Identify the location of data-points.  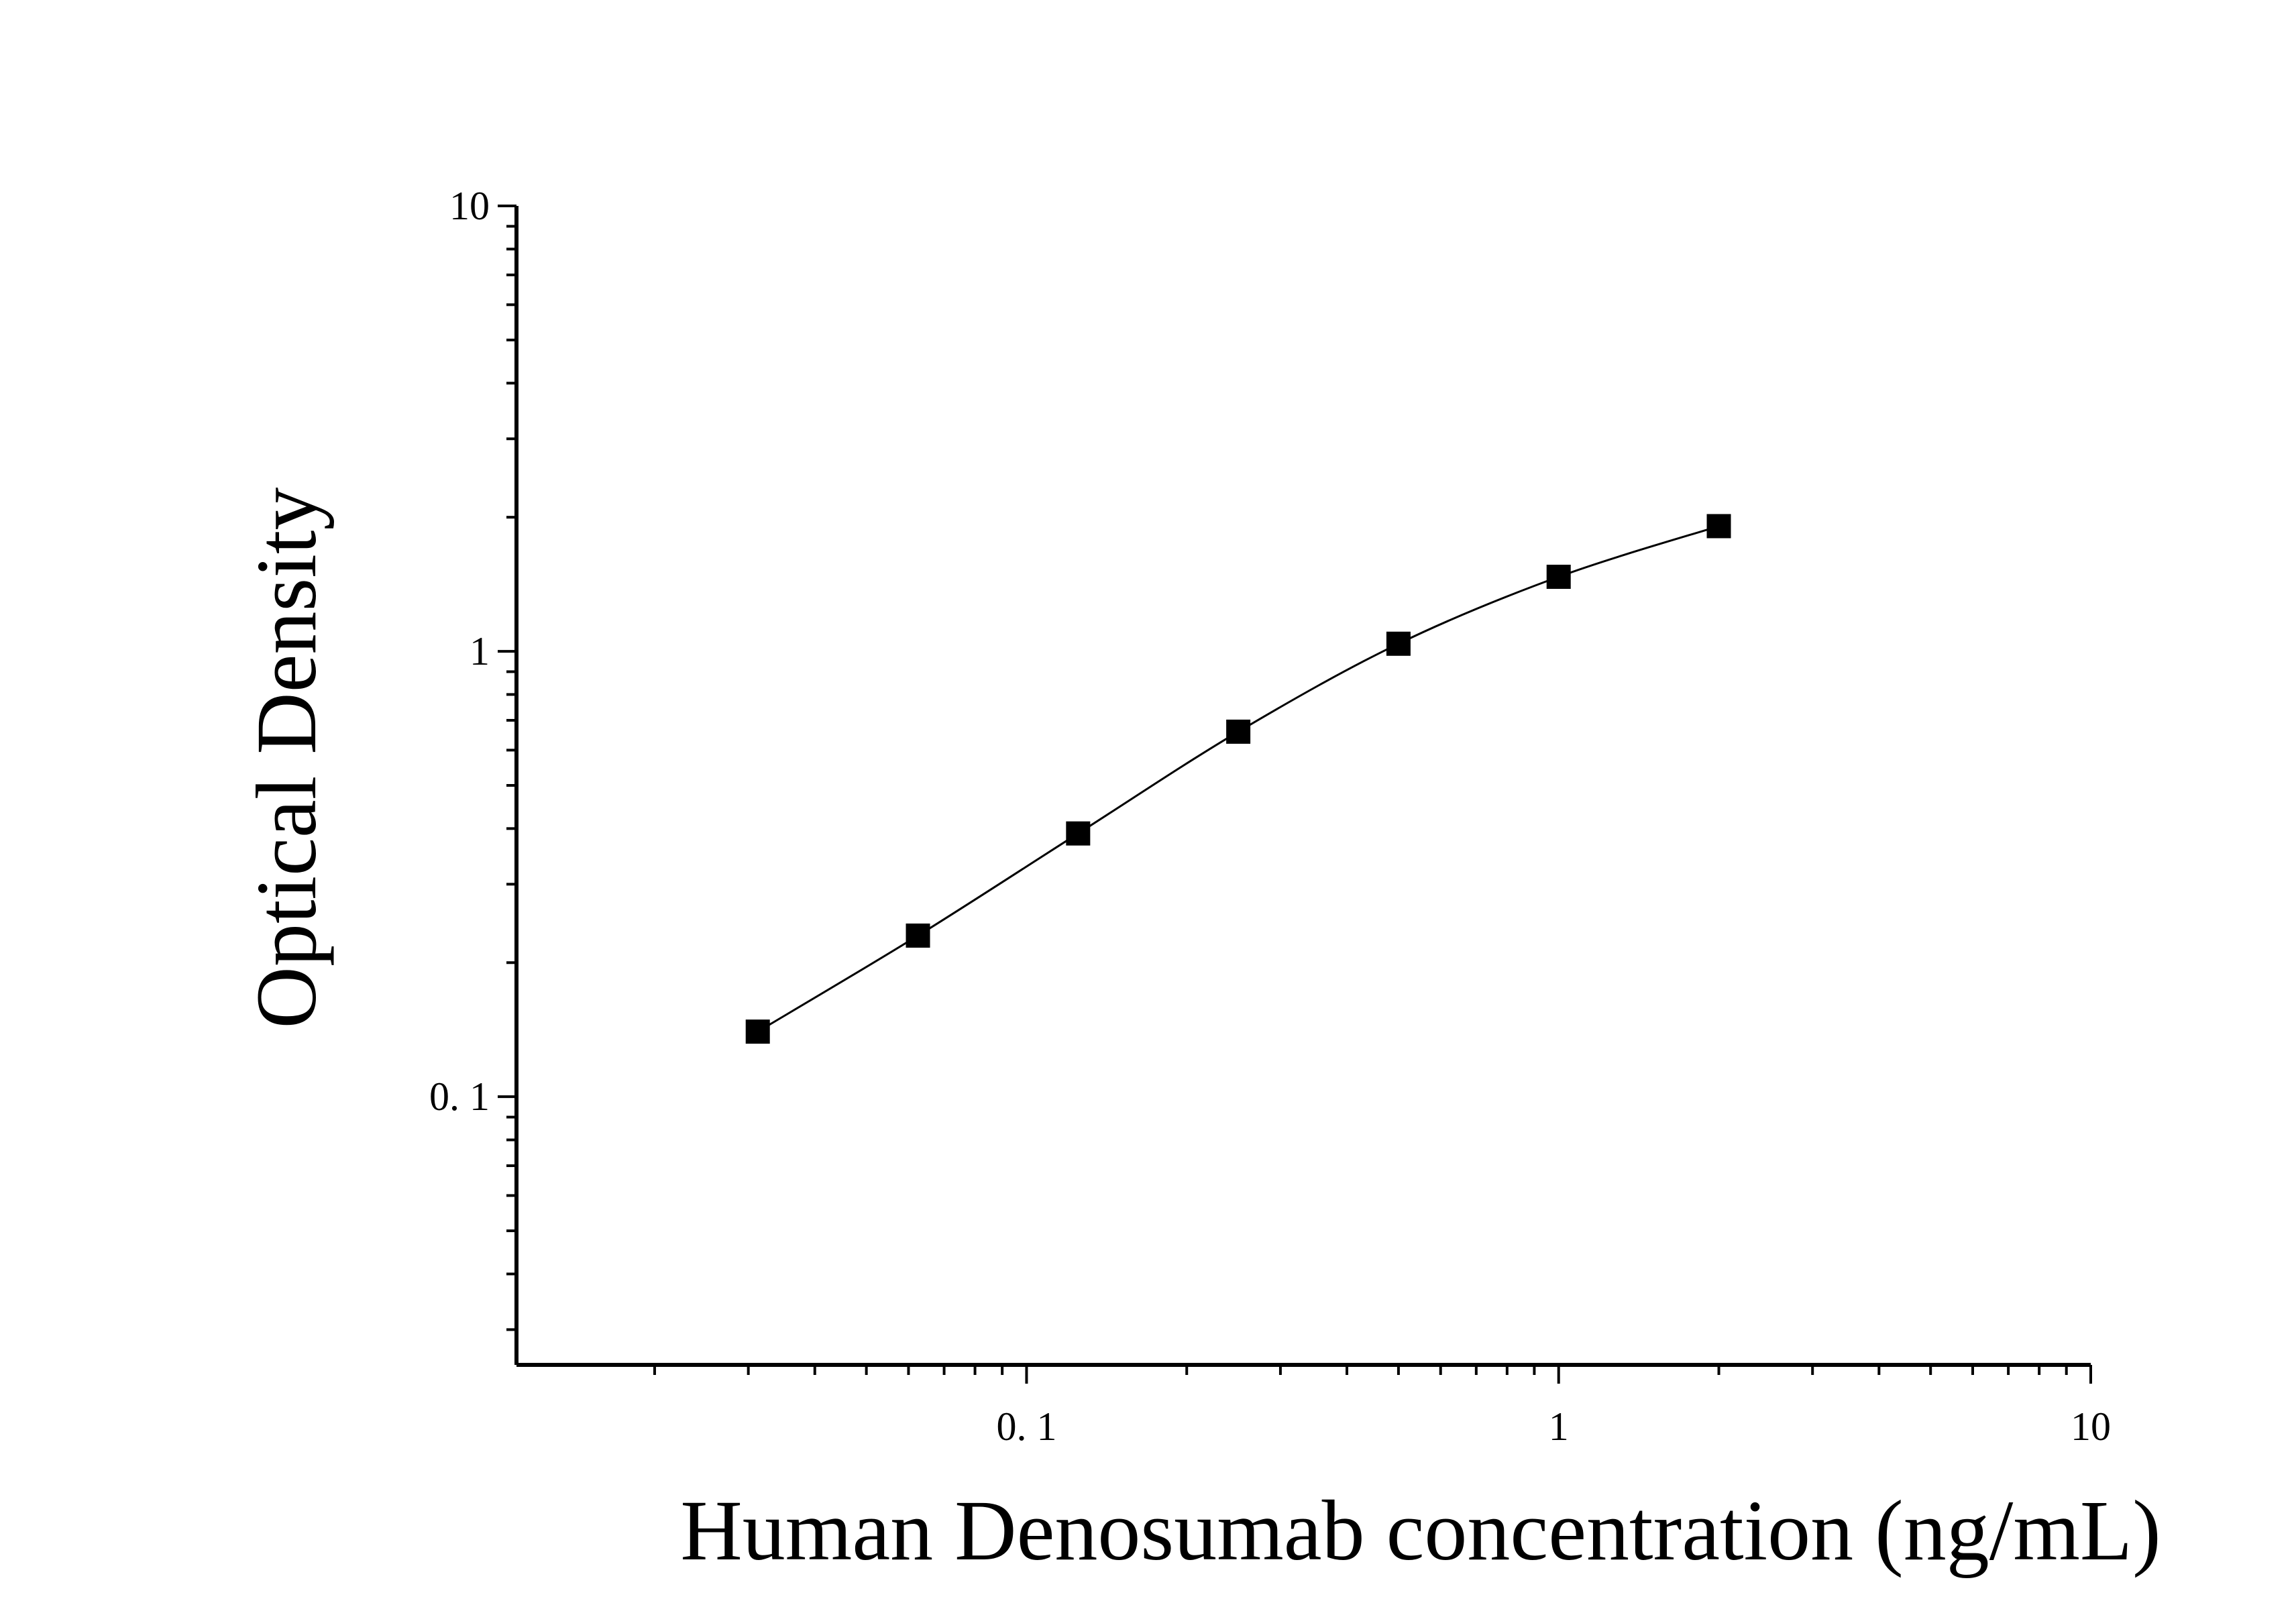
(1238, 779).